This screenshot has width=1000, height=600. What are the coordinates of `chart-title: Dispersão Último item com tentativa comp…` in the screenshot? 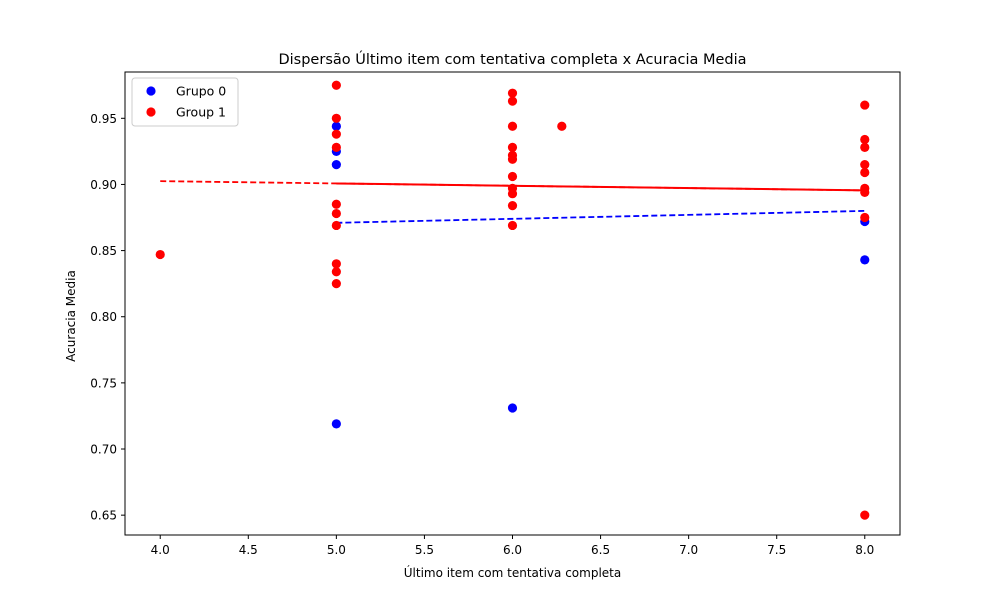 It's located at (512, 59).